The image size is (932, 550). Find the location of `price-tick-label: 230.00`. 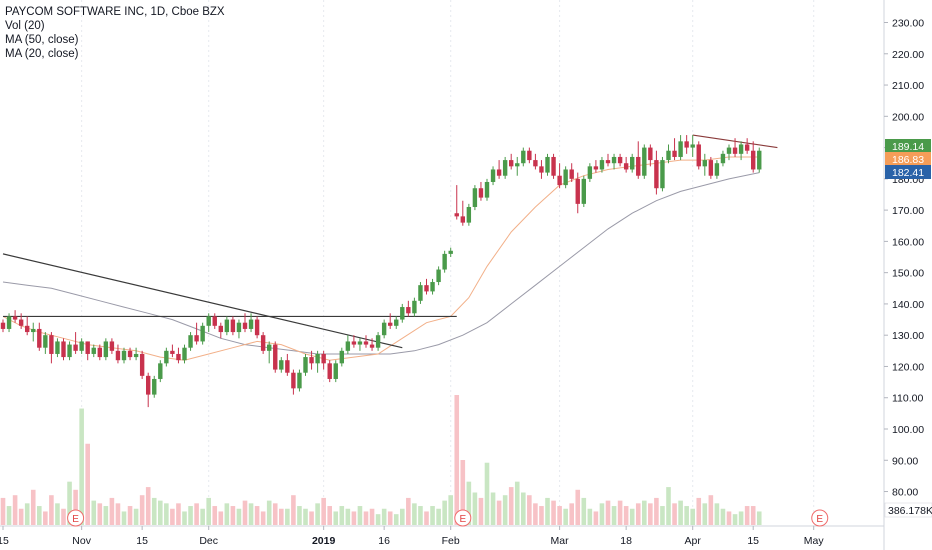

price-tick-label: 230.00 is located at coordinates (908, 24).